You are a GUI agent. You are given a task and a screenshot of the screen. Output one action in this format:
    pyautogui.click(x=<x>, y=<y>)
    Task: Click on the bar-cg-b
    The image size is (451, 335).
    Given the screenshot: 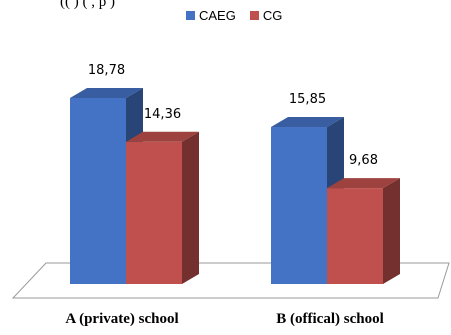 What is the action you would take?
    pyautogui.click(x=363, y=231)
    